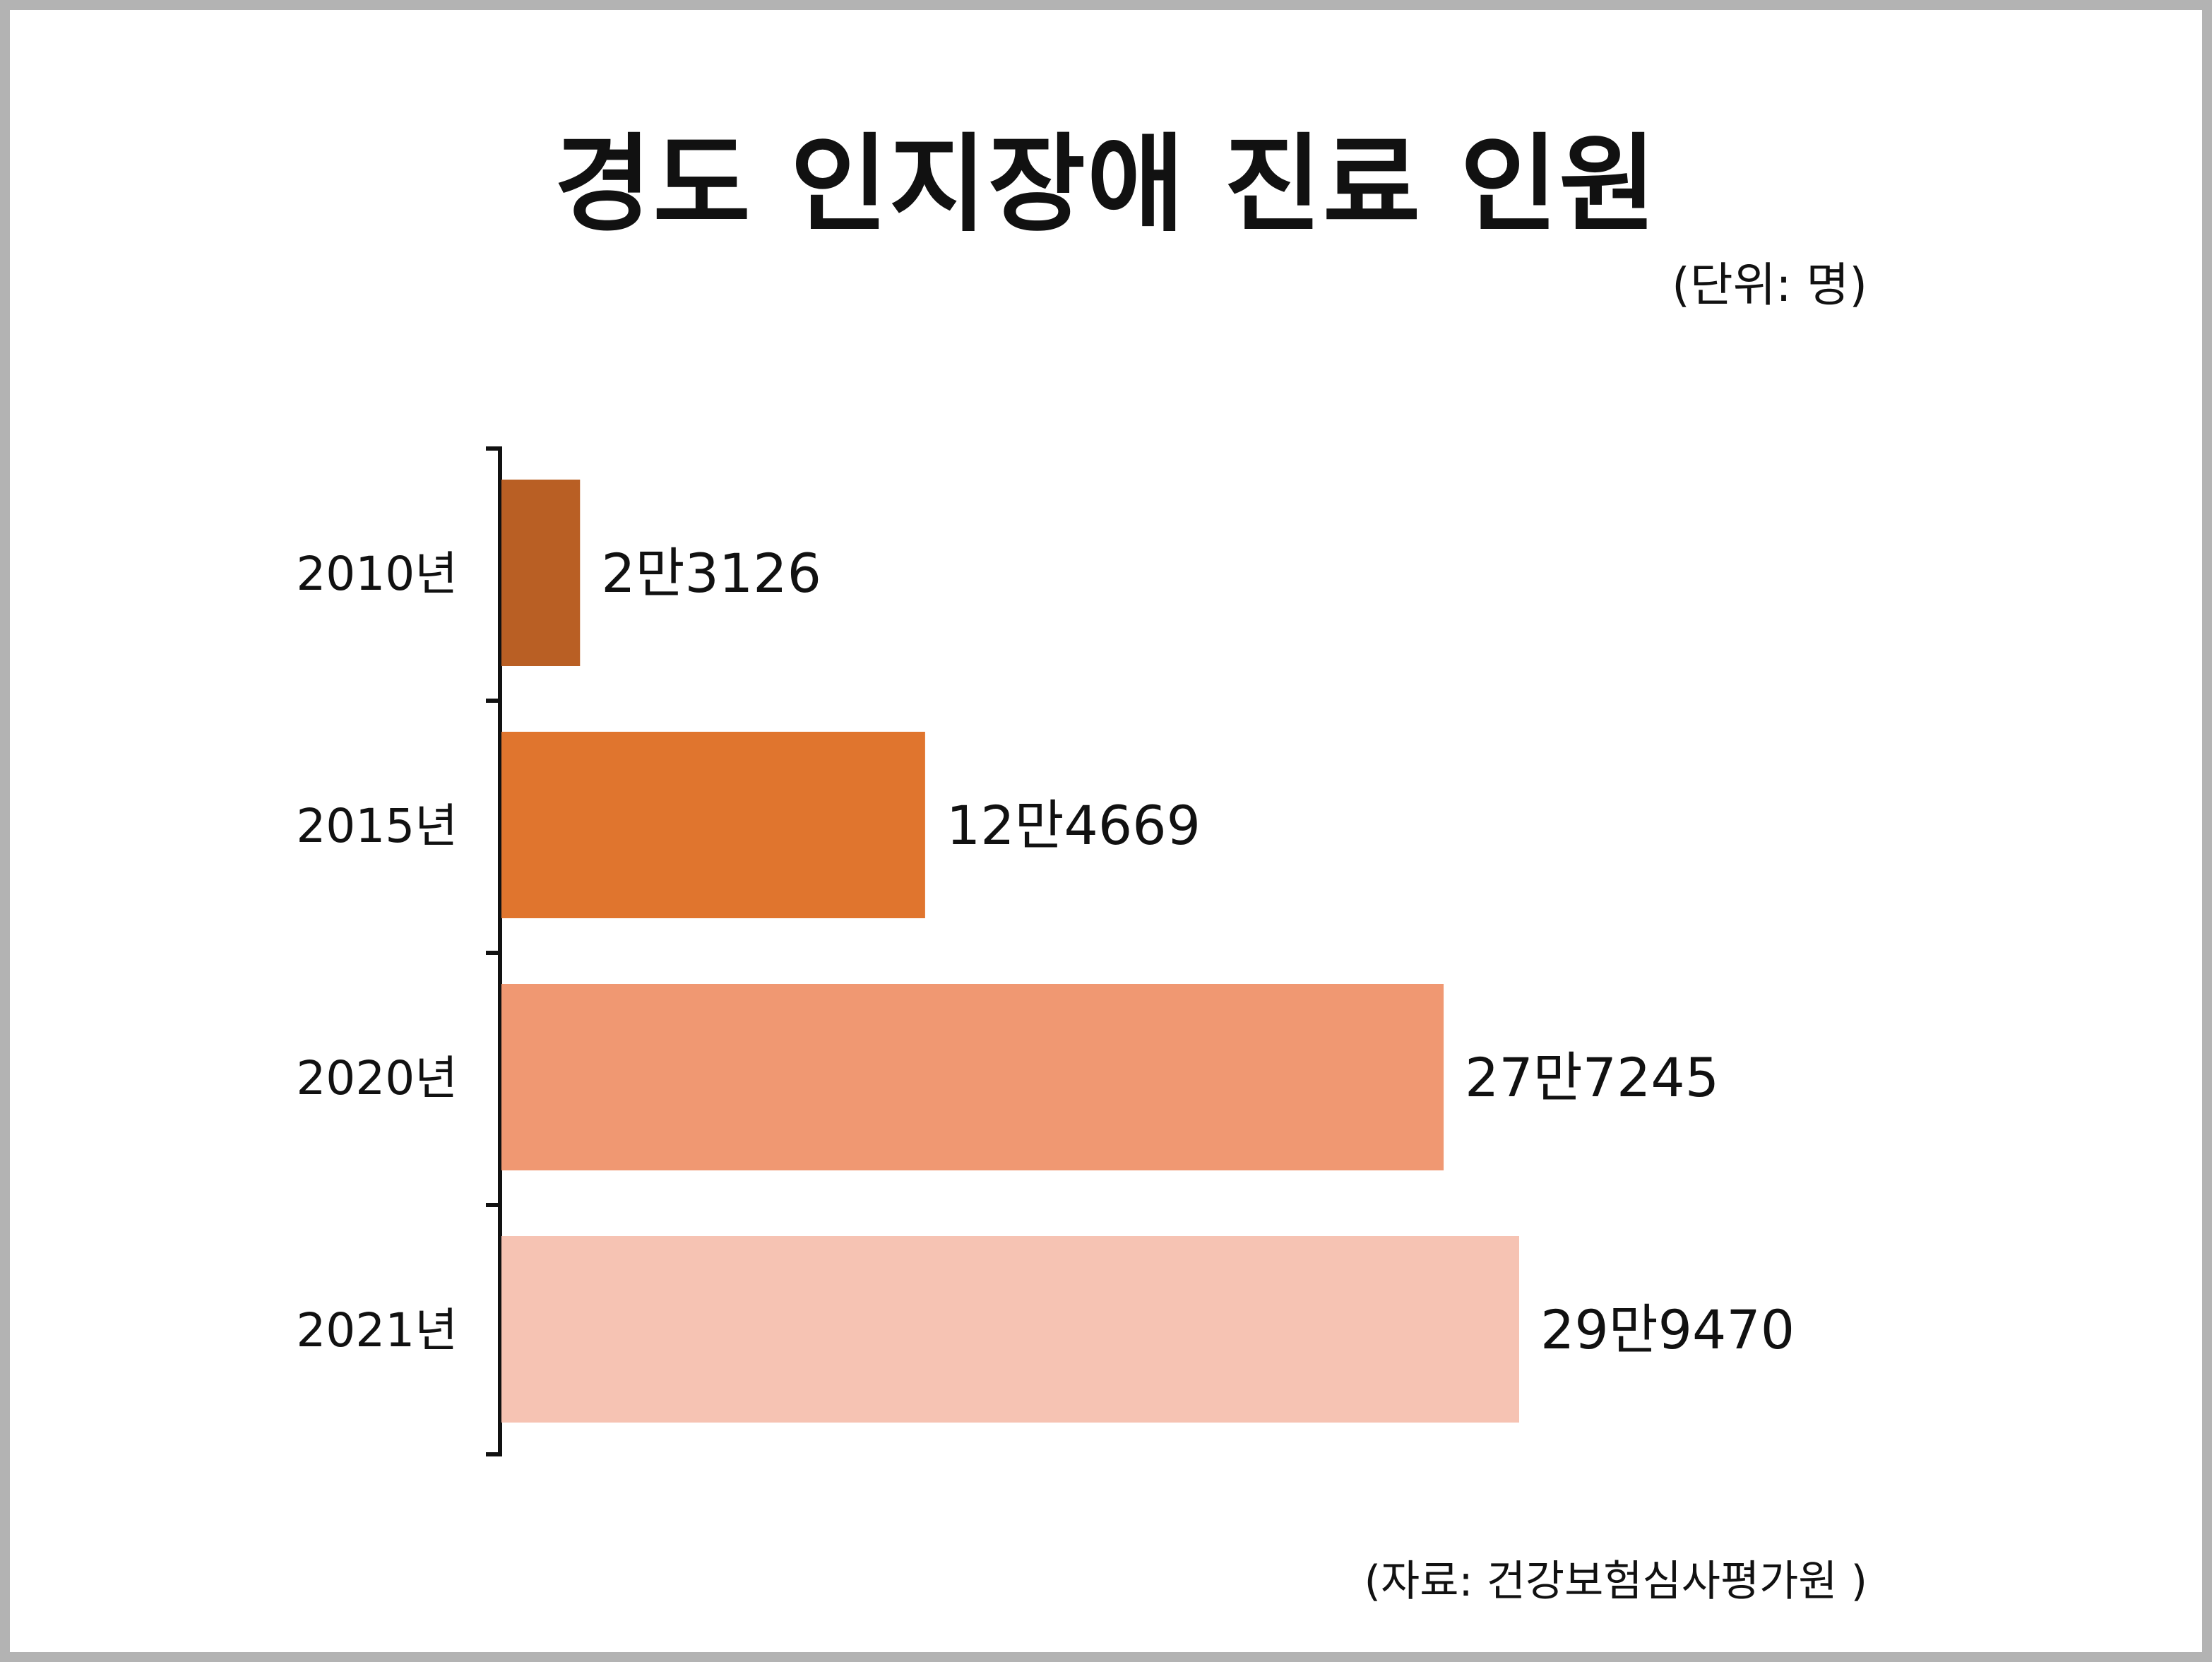 Image resolution: width=2212 pixels, height=1662 pixels. Describe the element at coordinates (377, 1330) in the screenshot. I see `category-label-3: 2021년` at that location.